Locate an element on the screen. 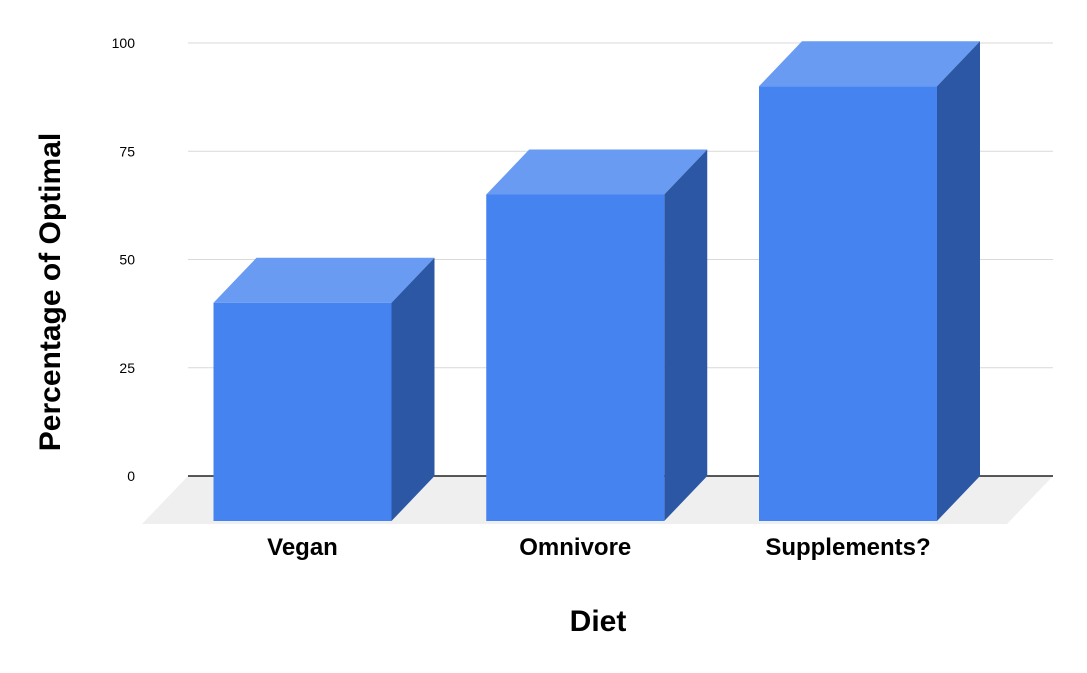 The image size is (1087, 673). y-tick-labels-group: 0 25 50 75 100 is located at coordinates (124, 259).